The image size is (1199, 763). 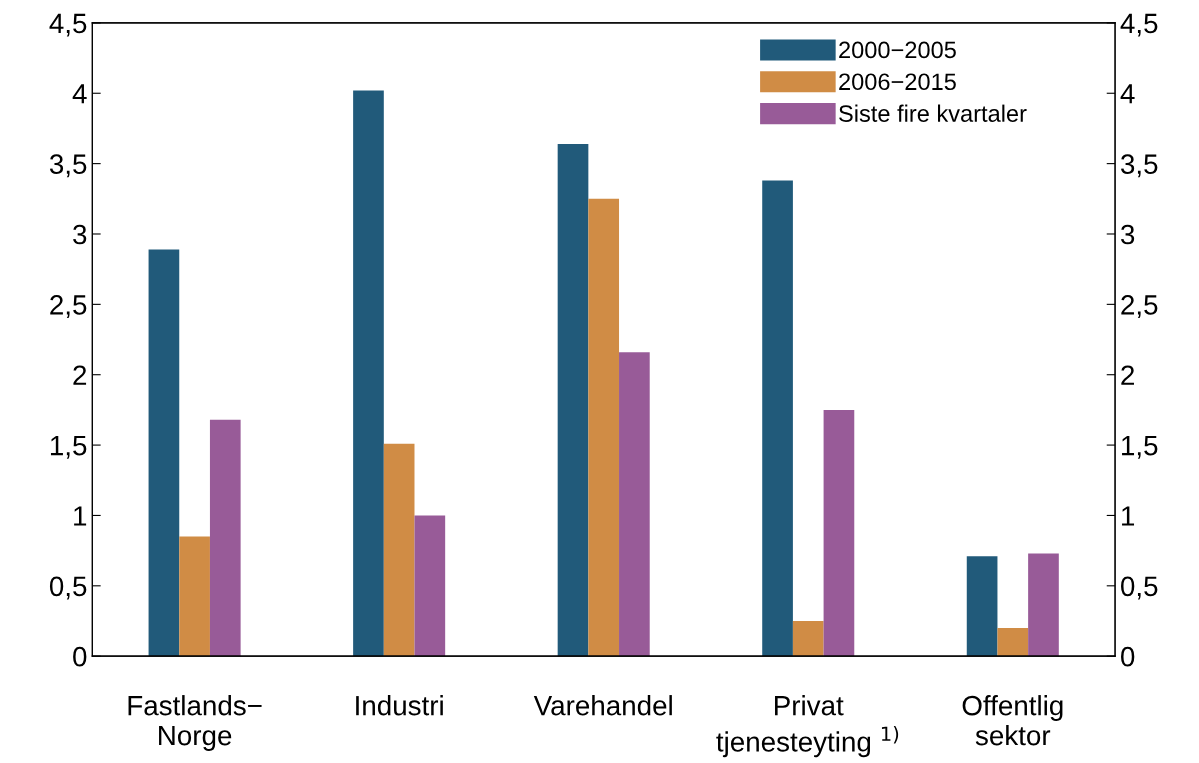 What do you see at coordinates (80, 656) in the screenshot?
I see `y-tick-label: 0` at bounding box center [80, 656].